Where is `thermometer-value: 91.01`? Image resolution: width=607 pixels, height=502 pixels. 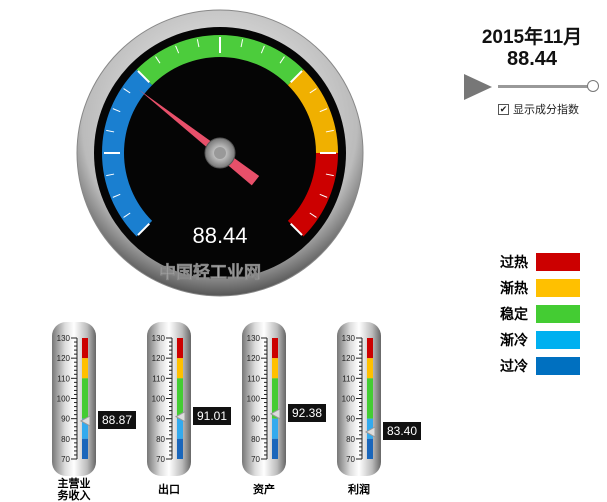
thermometer-value: 91.01 is located at coordinates (212, 415).